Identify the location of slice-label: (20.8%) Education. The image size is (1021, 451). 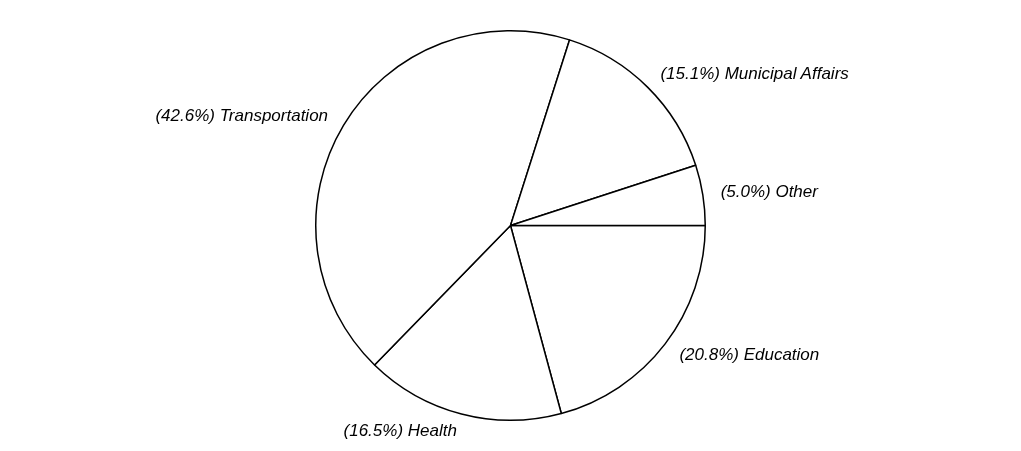
(749, 354).